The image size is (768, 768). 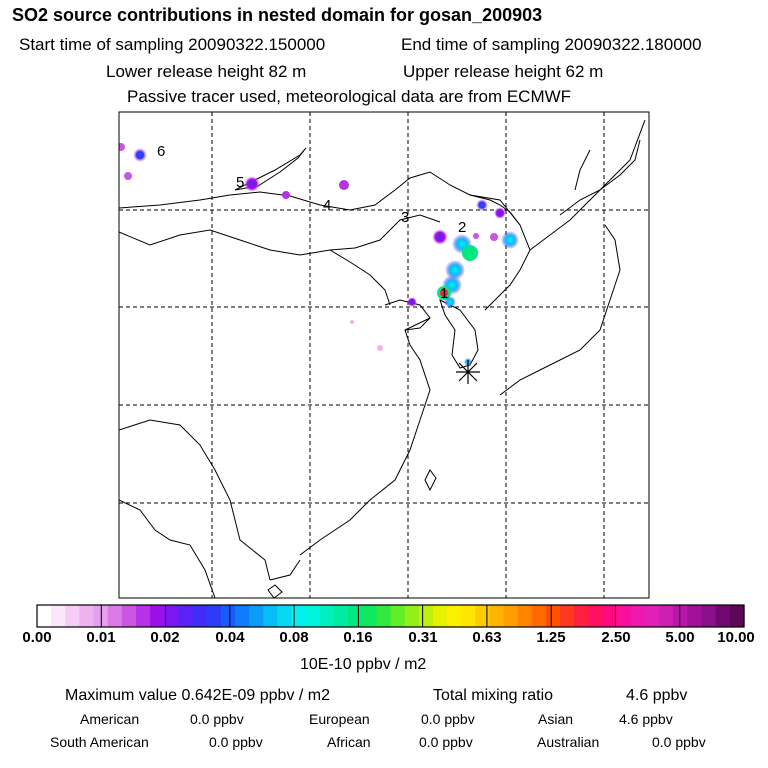 What do you see at coordinates (161, 151) in the screenshot?
I see `source-label-6: 6` at bounding box center [161, 151].